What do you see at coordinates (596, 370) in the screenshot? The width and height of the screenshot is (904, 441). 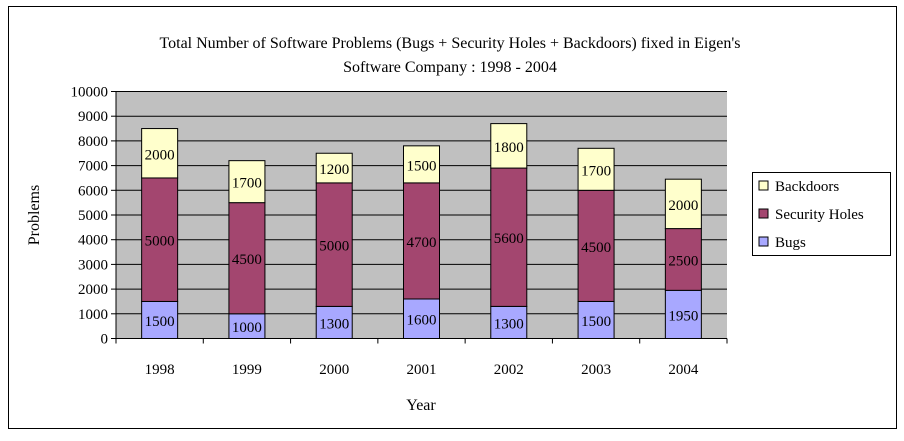 I see `x-tick-label: 2003` at bounding box center [596, 370].